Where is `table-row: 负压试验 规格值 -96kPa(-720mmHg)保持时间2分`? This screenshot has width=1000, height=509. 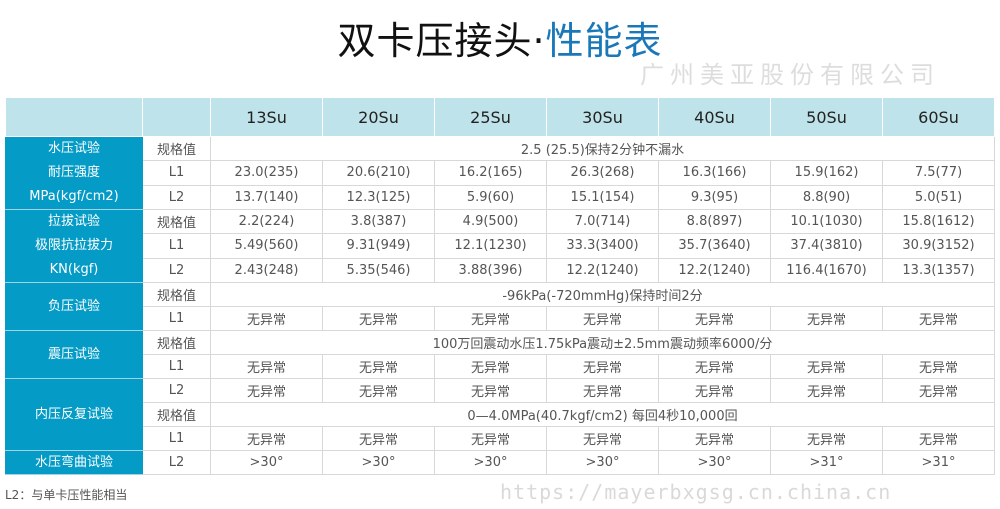 table-row: 负压试验 规格值 -96kPa(-720mmHg)保持时间2分 is located at coordinates (500, 306).